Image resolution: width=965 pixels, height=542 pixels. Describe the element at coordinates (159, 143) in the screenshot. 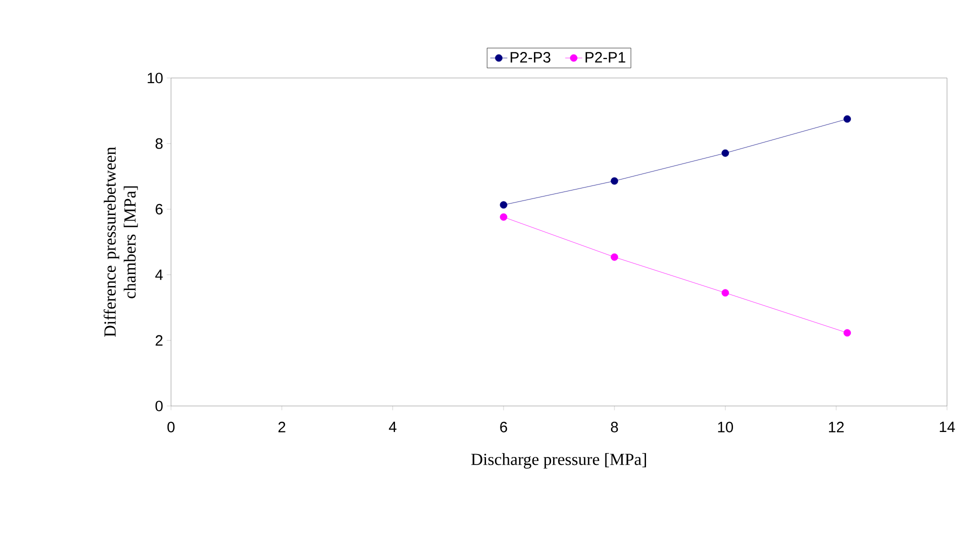

I see `y-tick-label: 8` at that location.